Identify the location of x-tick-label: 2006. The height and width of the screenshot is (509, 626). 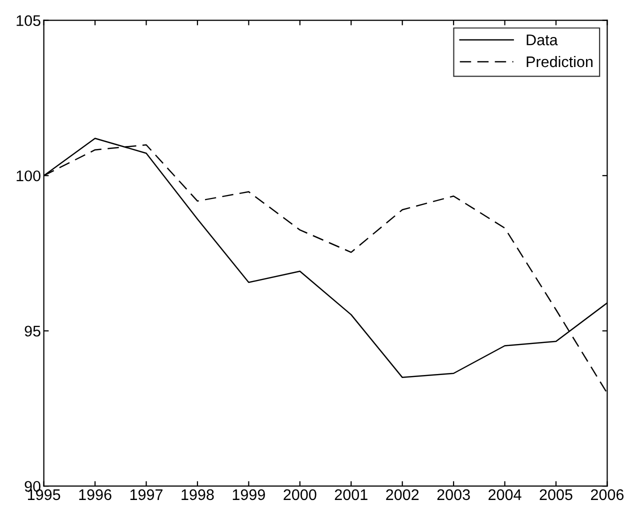
(607, 494).